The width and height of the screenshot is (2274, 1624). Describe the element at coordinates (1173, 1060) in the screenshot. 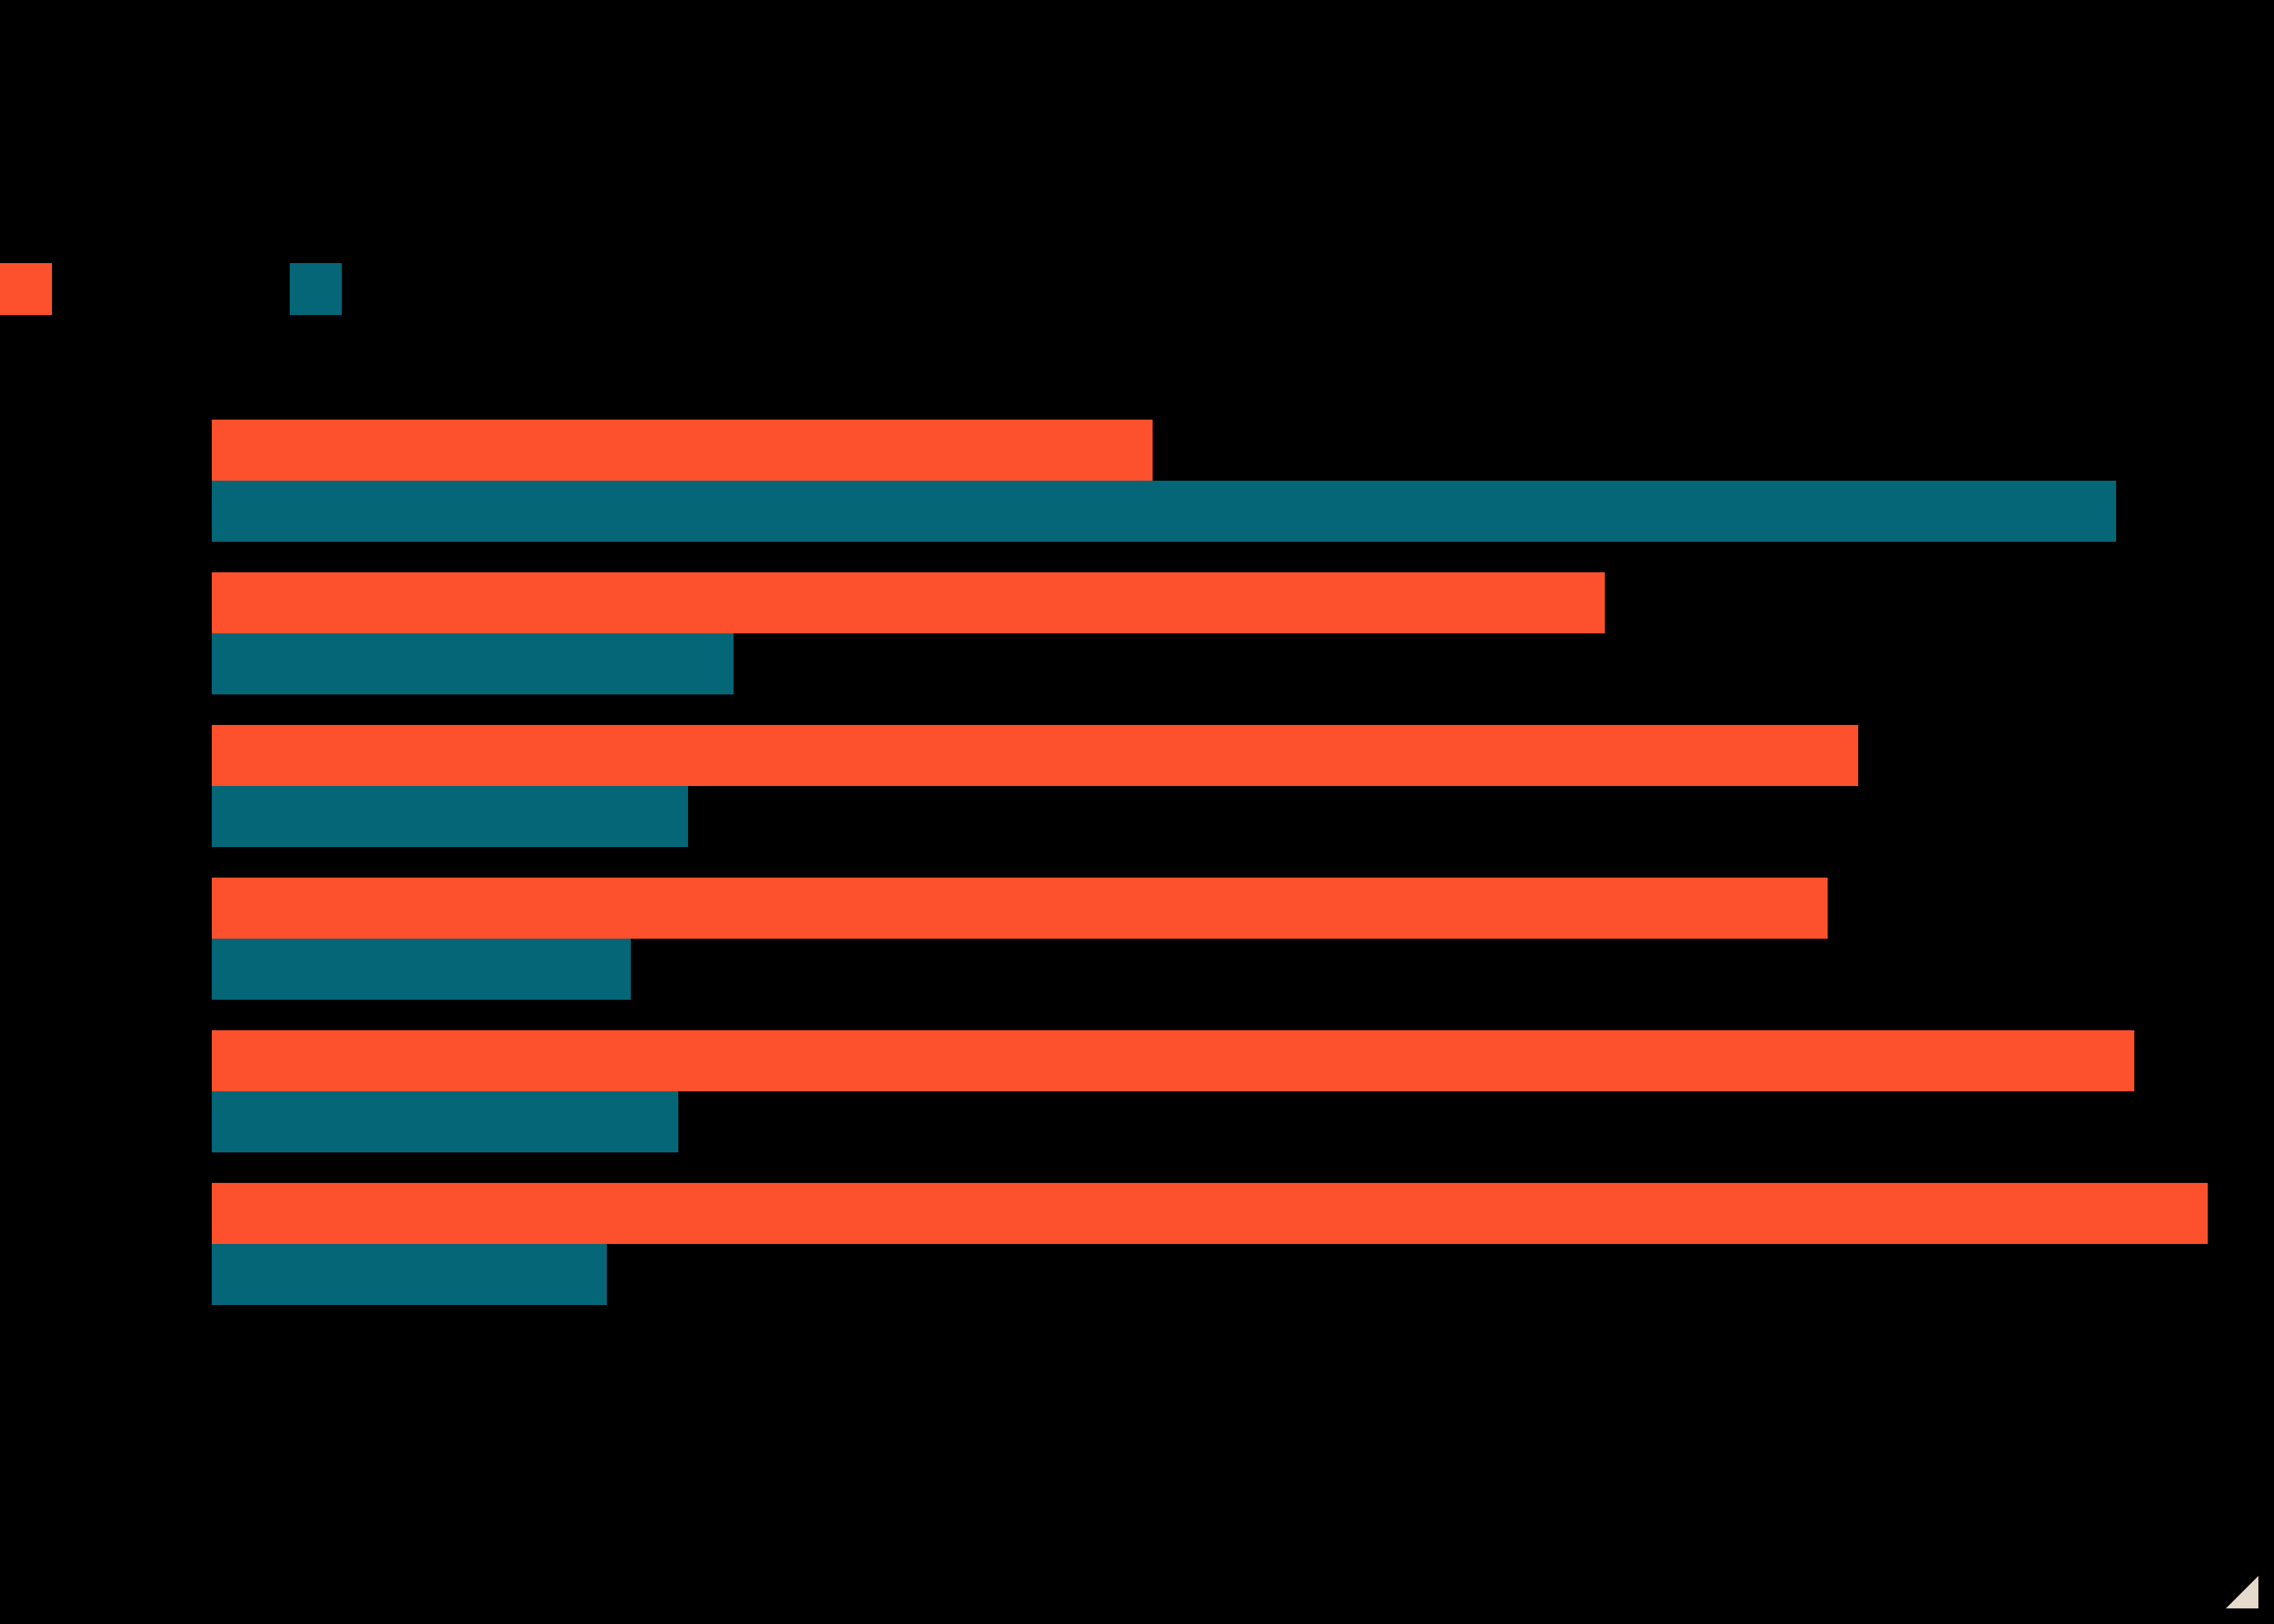

I see `bar-series1-row5` at that location.